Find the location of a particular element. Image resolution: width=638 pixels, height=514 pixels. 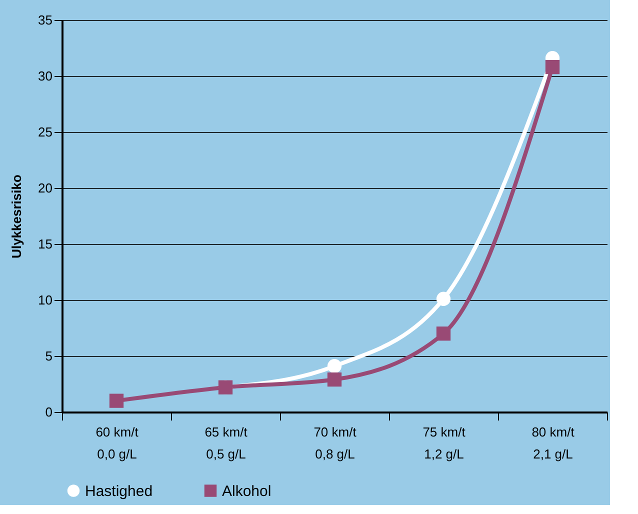

x-tick-label: 70 km/t 0,8 g/L is located at coordinates (335, 443).